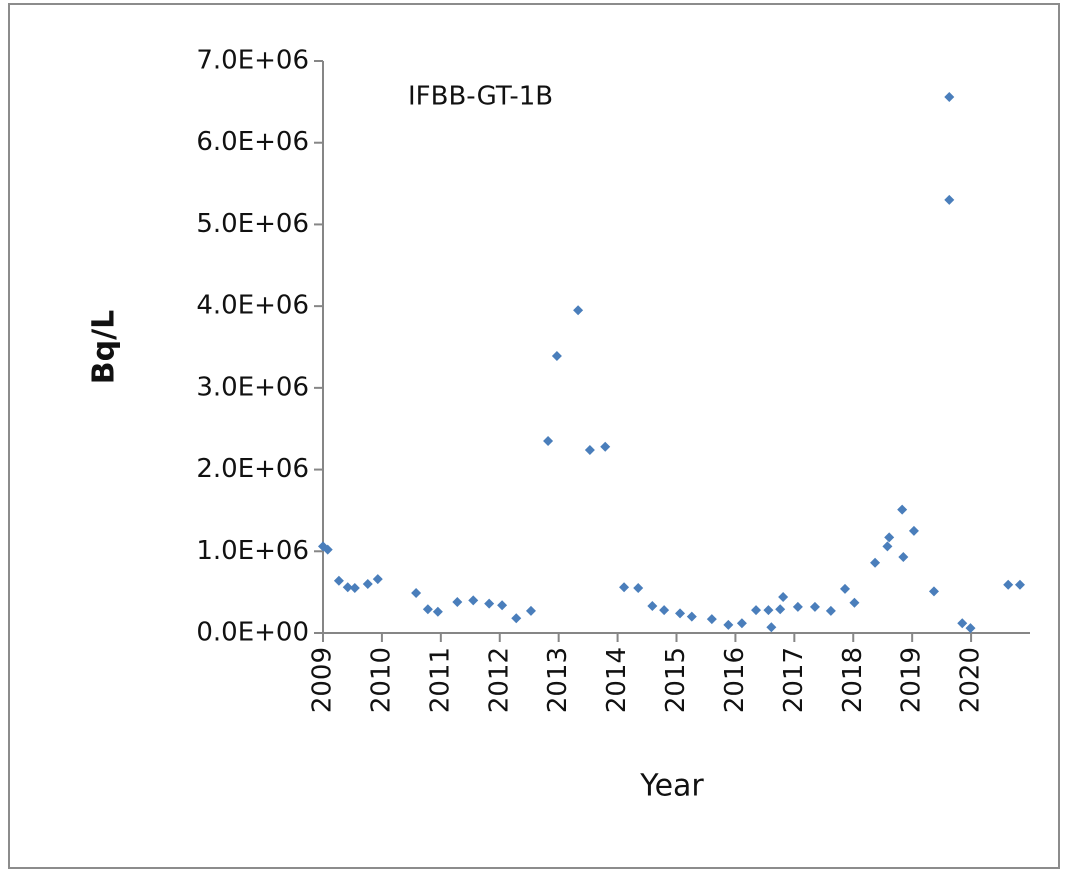  What do you see at coordinates (480, 97) in the screenshot?
I see `annotation: IFBB-GT-1B` at bounding box center [480, 97].